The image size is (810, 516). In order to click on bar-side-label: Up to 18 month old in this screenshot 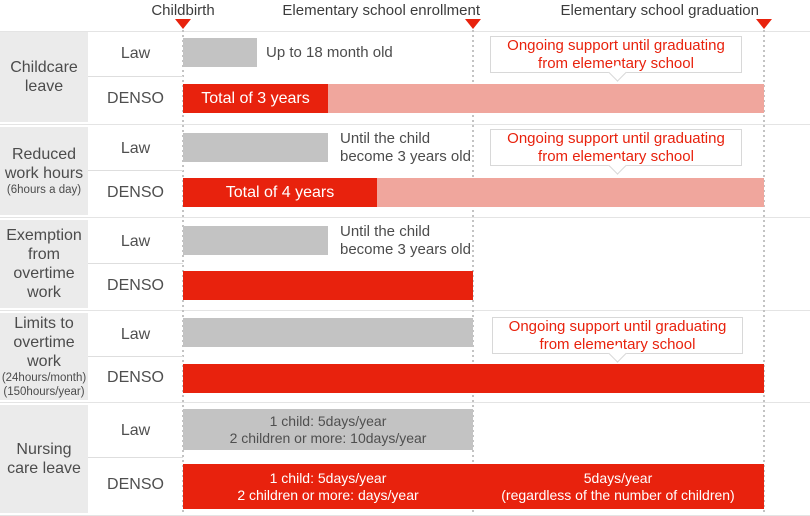, I will do `click(329, 52)`.